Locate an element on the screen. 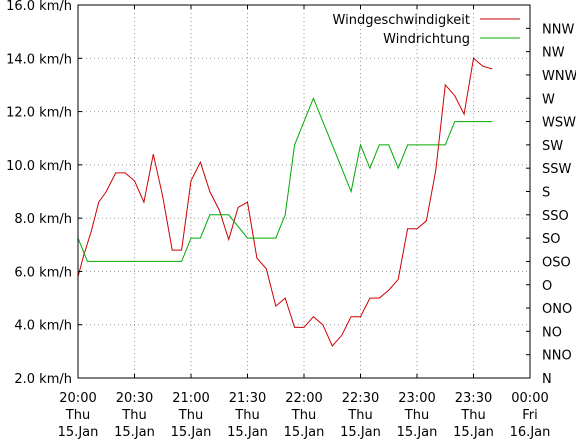 This screenshot has width=576, height=440. x-tick-label: Fri is located at coordinates (530, 415).